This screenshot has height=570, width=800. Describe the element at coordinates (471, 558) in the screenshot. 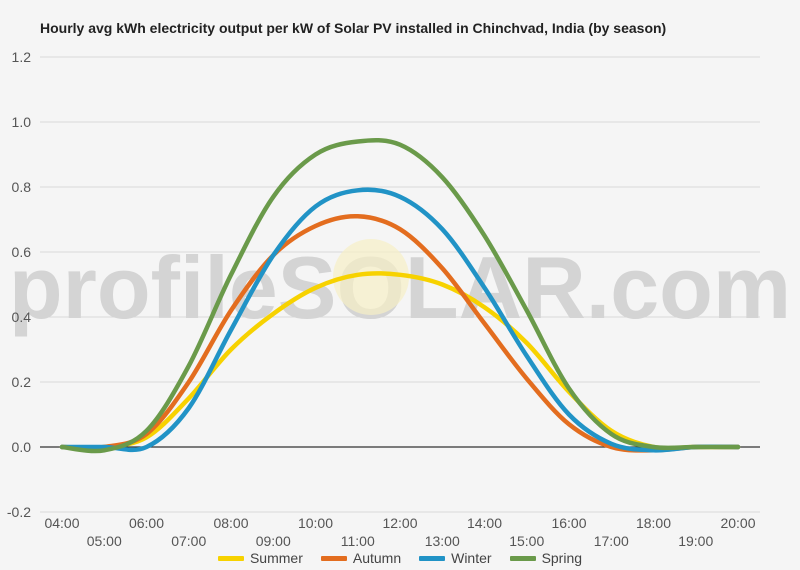

I see `legend-label: Winter` at that location.